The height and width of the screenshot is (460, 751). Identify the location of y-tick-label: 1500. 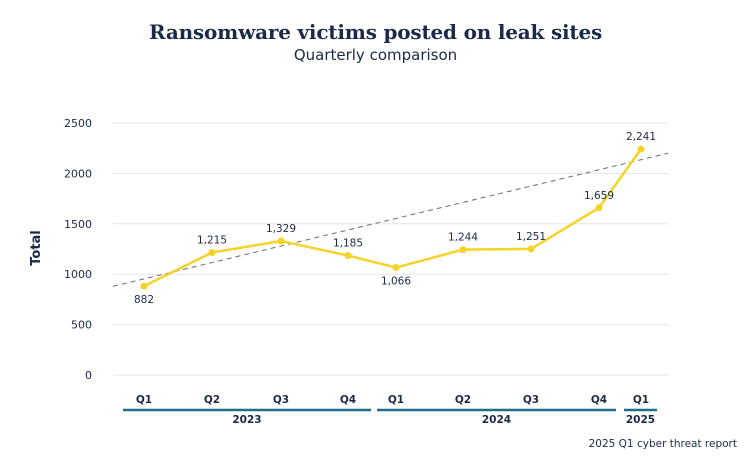
(78, 224).